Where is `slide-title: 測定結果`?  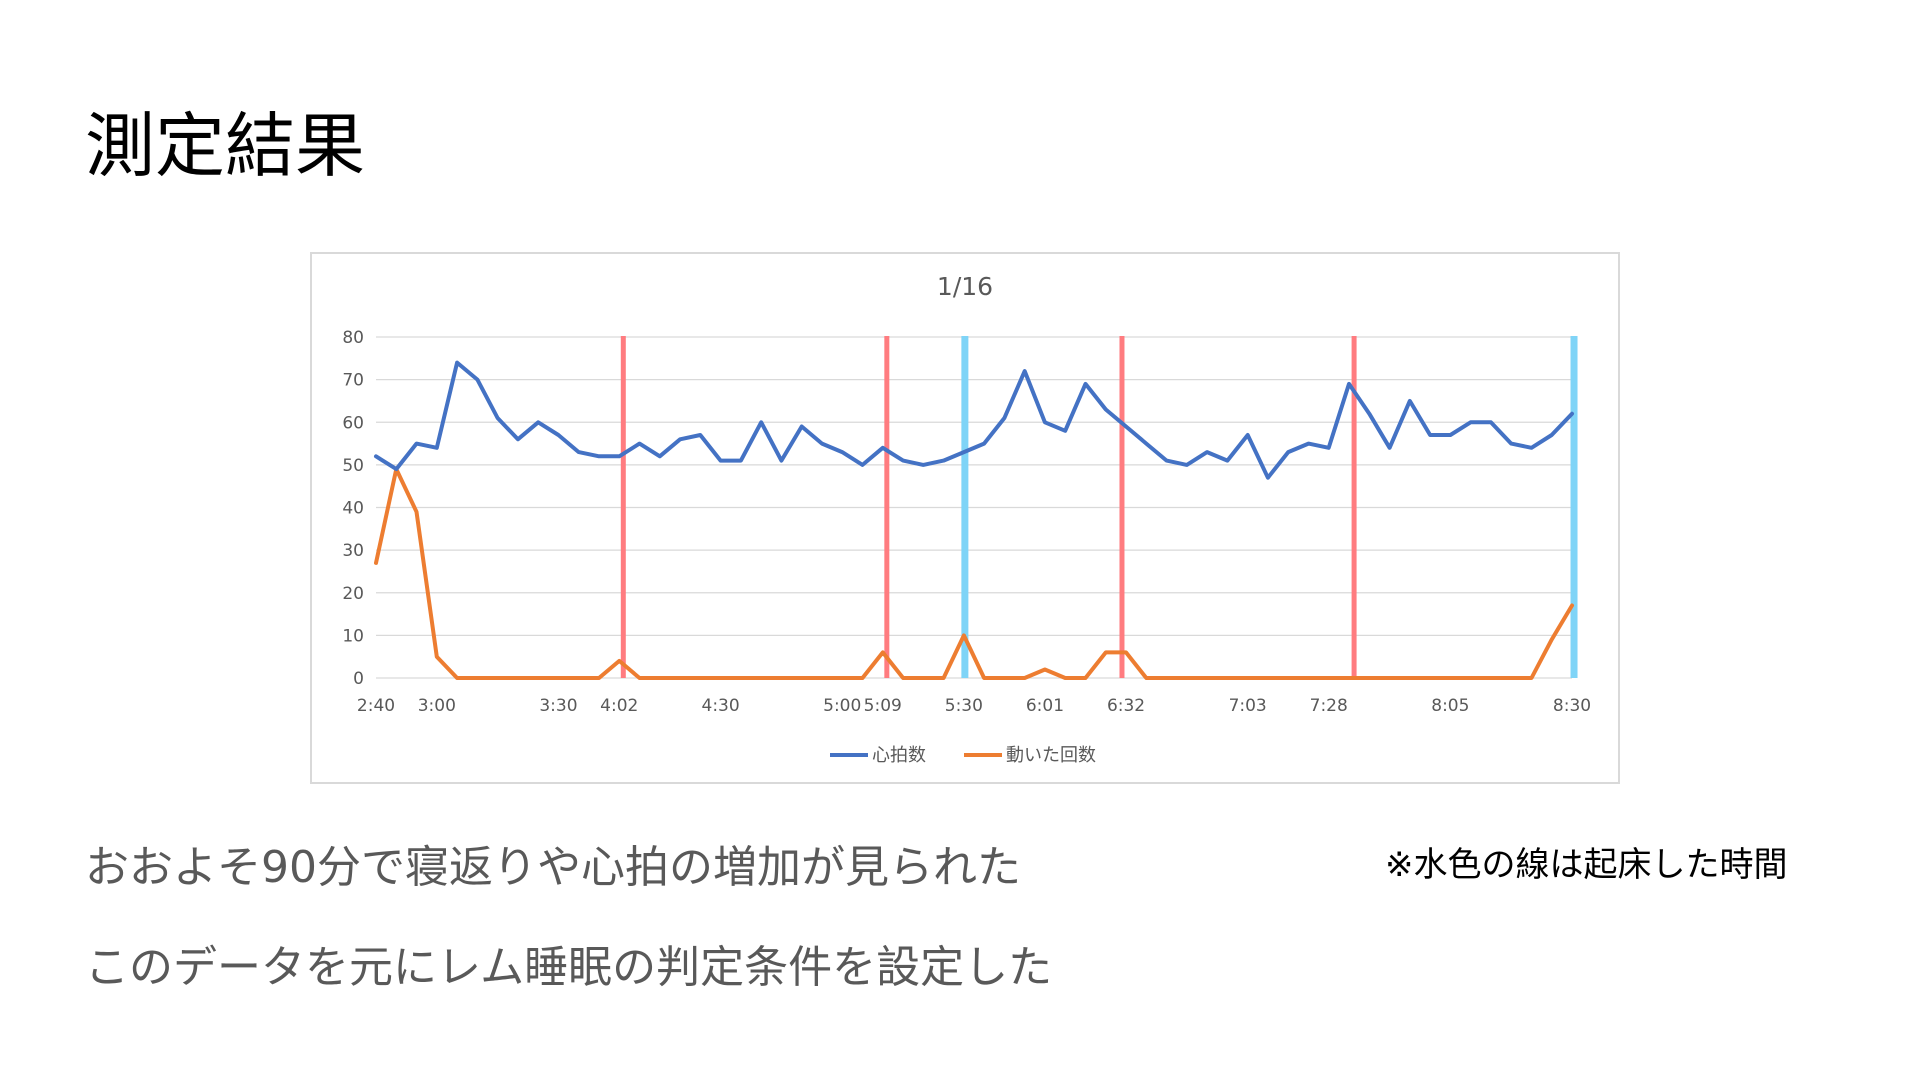 slide-title: 測定結果 is located at coordinates (225, 146).